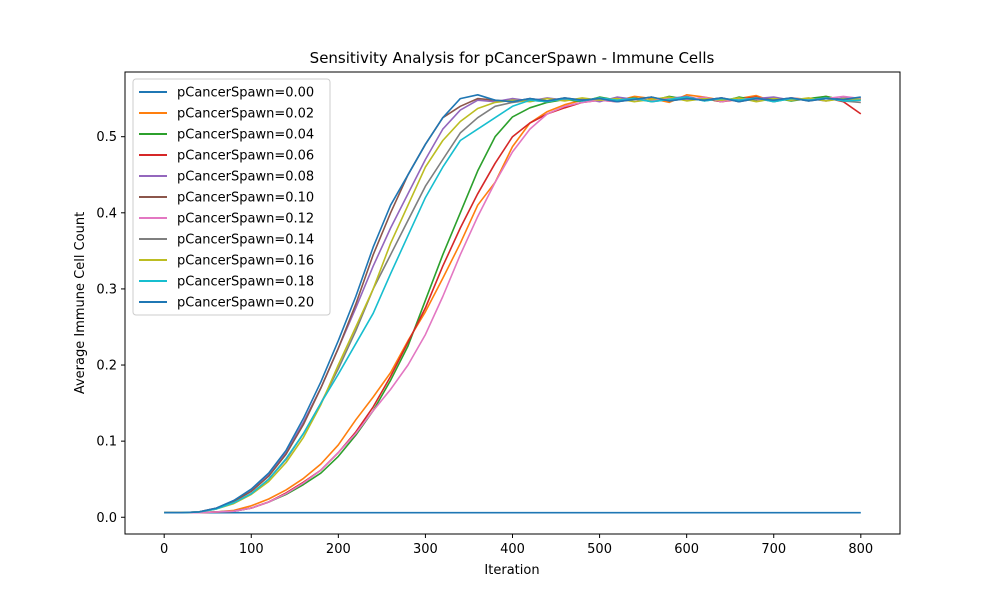 The width and height of the screenshot is (1000, 600). I want to click on y-tick-label: 0.3, so click(106, 289).